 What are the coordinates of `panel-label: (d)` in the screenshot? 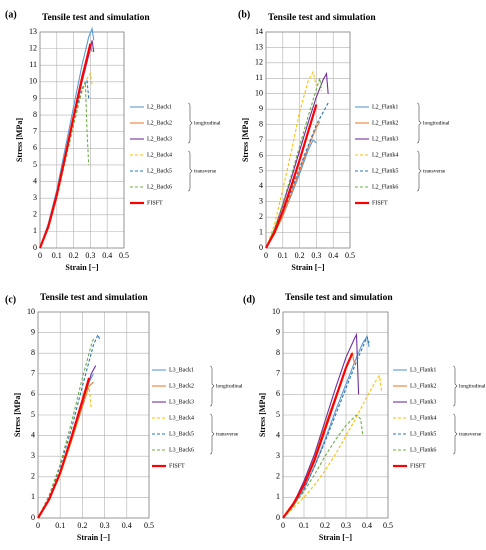 It's located at (249, 299).